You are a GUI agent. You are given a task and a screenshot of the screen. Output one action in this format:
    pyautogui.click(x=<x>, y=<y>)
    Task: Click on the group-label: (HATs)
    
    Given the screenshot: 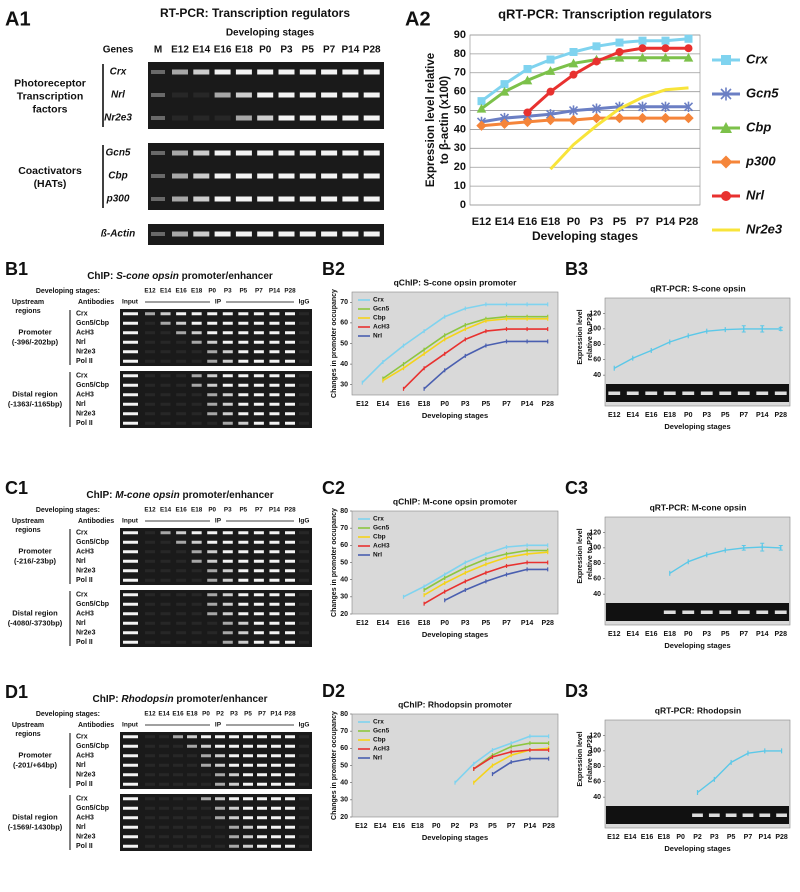 What is the action you would take?
    pyautogui.click(x=50, y=184)
    